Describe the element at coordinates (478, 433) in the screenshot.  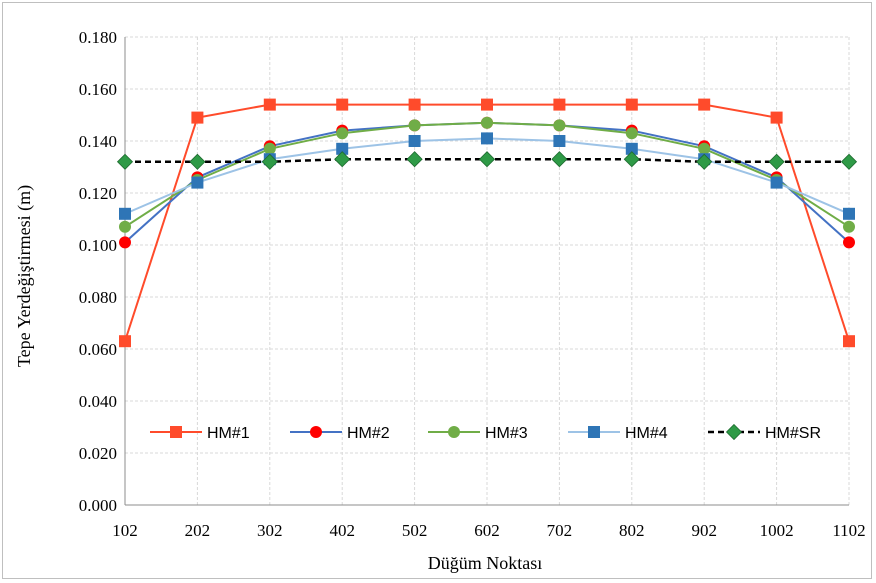
I see `legend-entry: HM#3` at that location.